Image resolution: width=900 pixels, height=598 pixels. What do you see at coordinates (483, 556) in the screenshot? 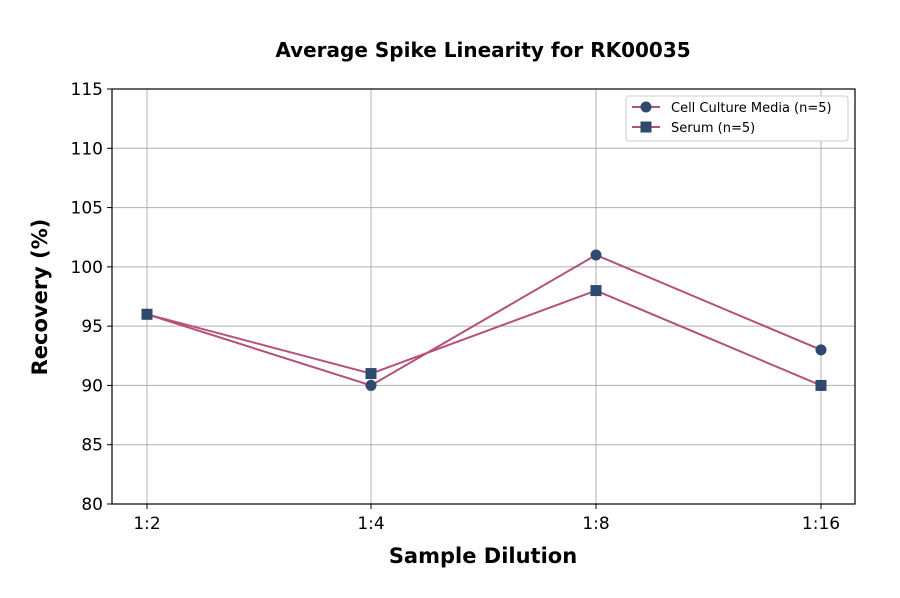
I see `x-axis-label: Sample Dilution` at bounding box center [483, 556].